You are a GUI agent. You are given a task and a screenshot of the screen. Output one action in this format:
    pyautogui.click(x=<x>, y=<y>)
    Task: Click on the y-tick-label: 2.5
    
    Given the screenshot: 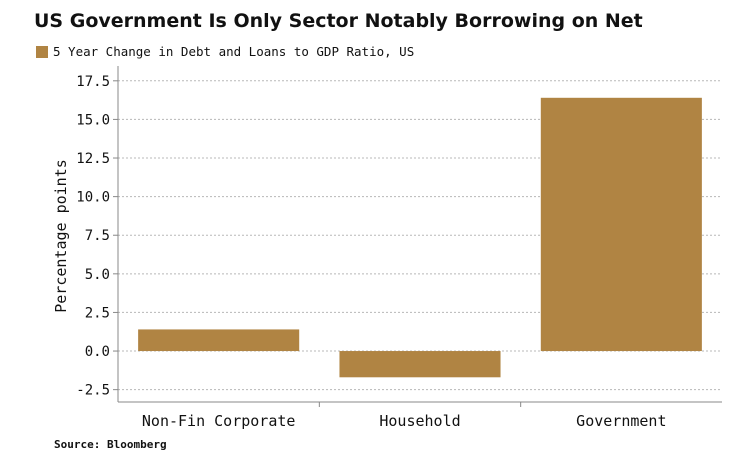 What is the action you would take?
    pyautogui.click(x=97, y=313)
    